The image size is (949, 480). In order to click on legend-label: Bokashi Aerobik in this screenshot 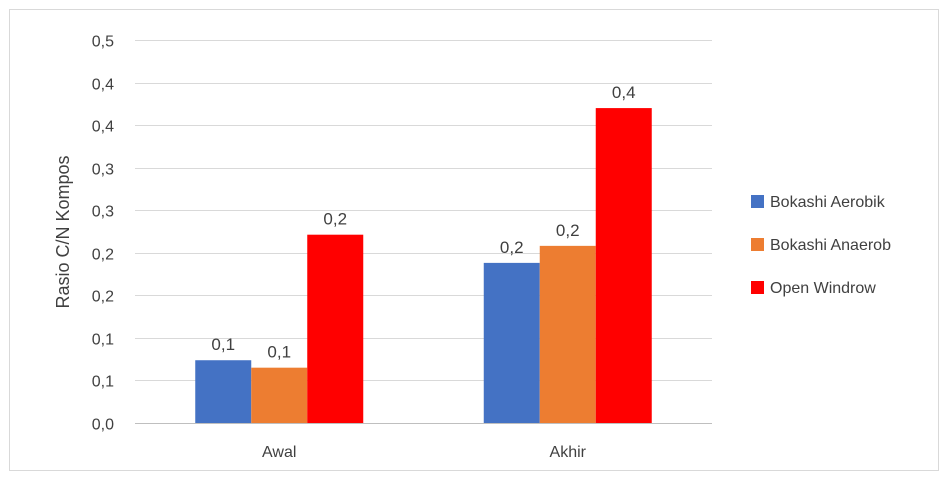, I will do `click(828, 202)`.